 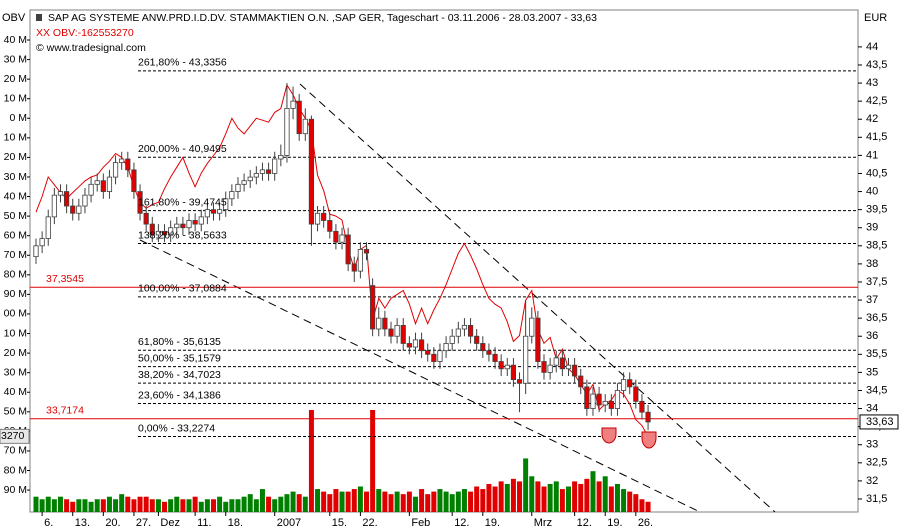 What do you see at coordinates (420, 523) in the screenshot?
I see `x-tick-label: Feb` at bounding box center [420, 523].